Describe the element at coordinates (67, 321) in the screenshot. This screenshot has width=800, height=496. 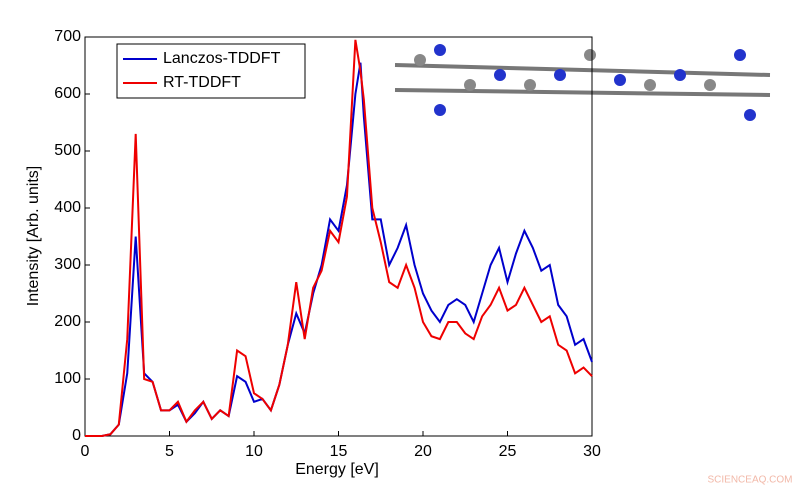
I see `y-tick-label: 200` at that location.